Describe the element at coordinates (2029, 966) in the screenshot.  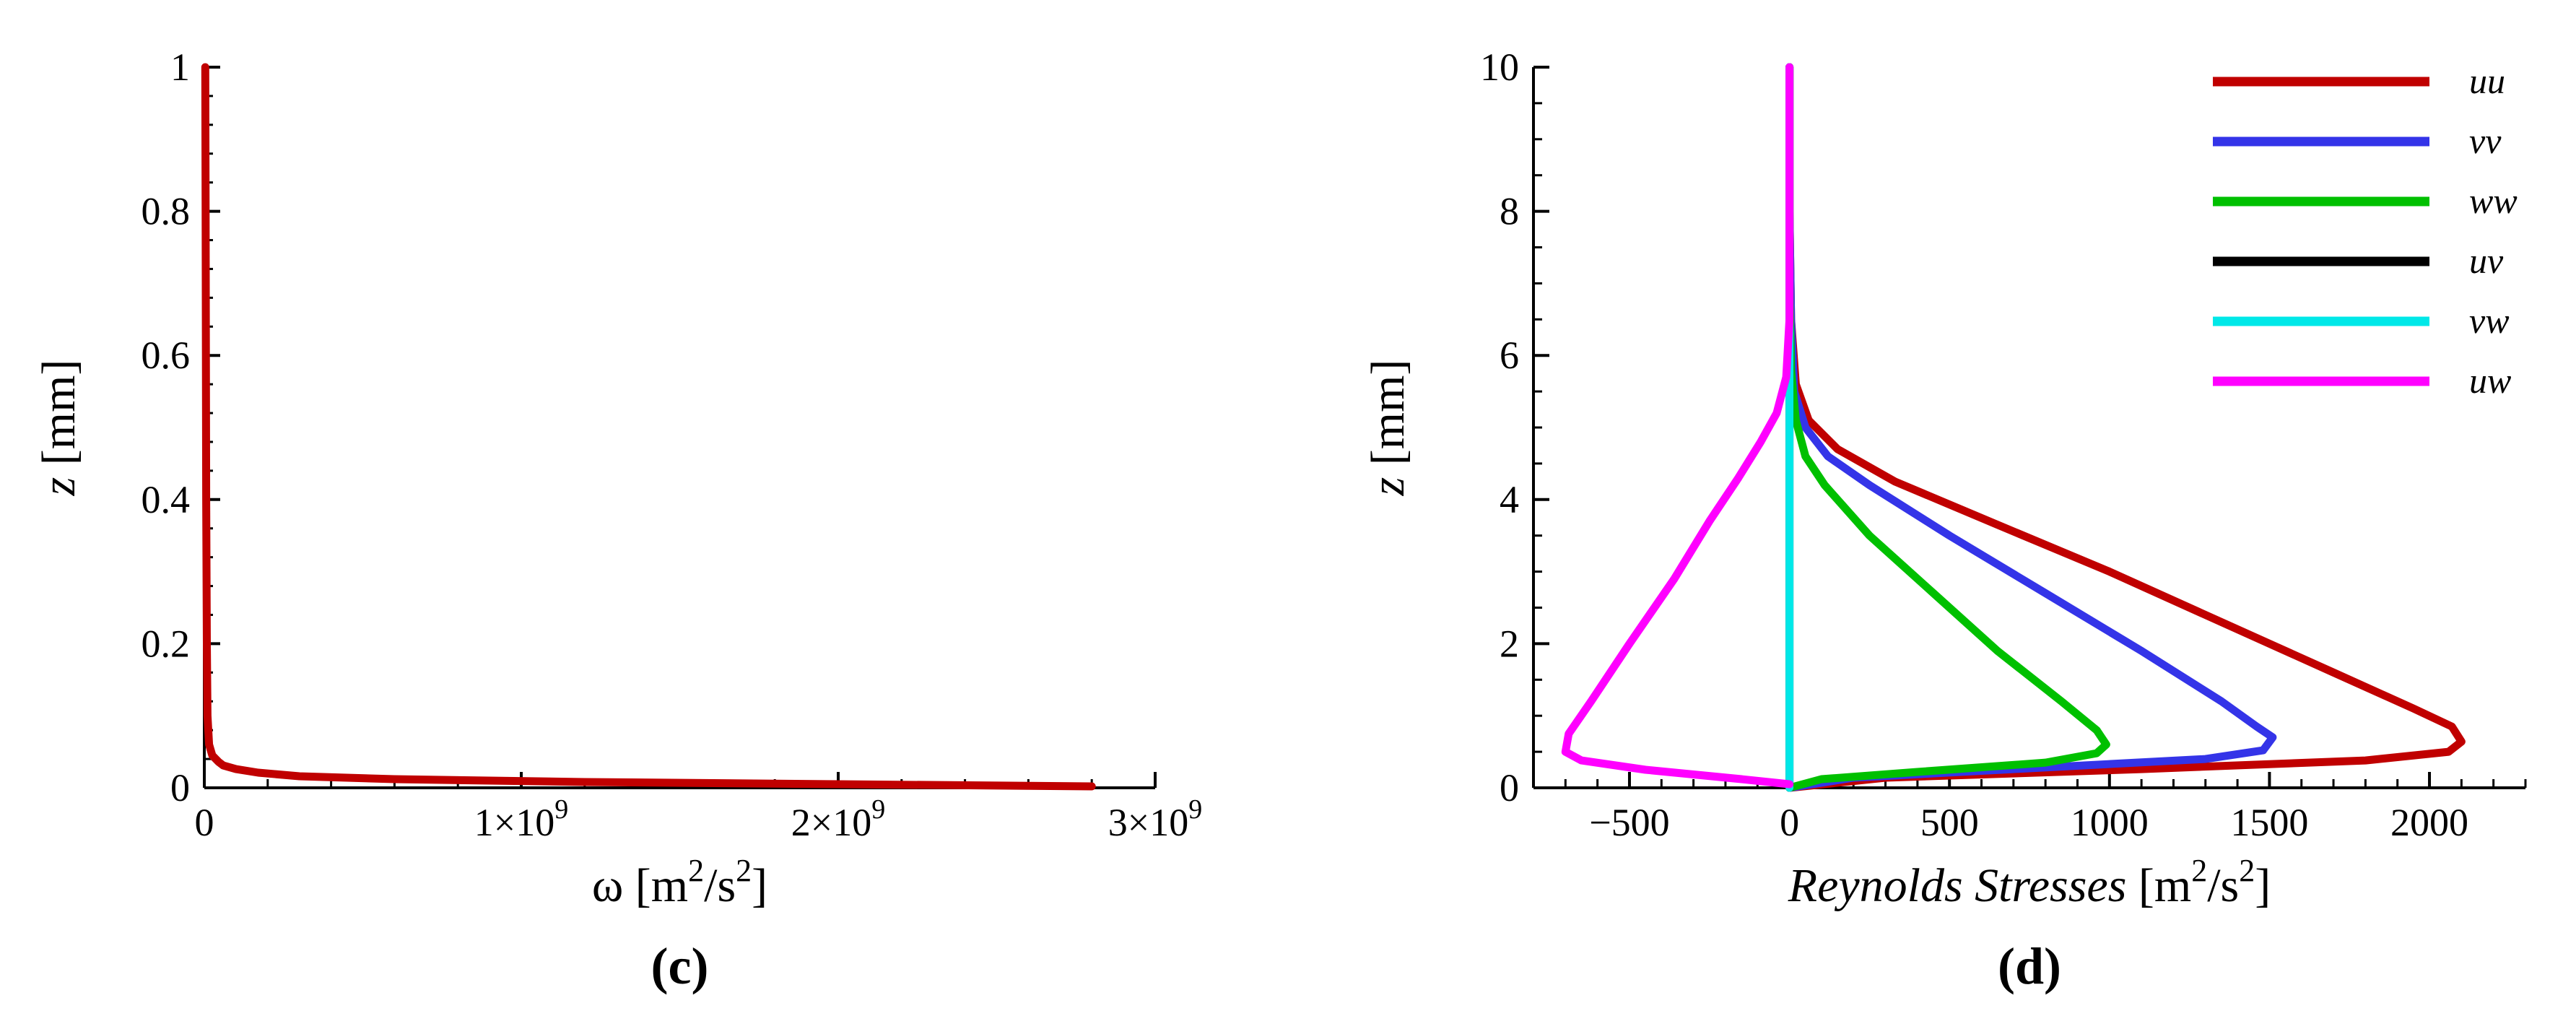
I see `panel-label: (d)` at that location.